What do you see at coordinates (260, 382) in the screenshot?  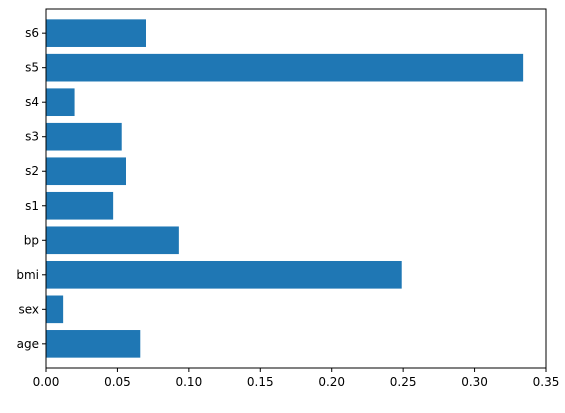 I see `x-tick-label-3: 0.15` at bounding box center [260, 382].